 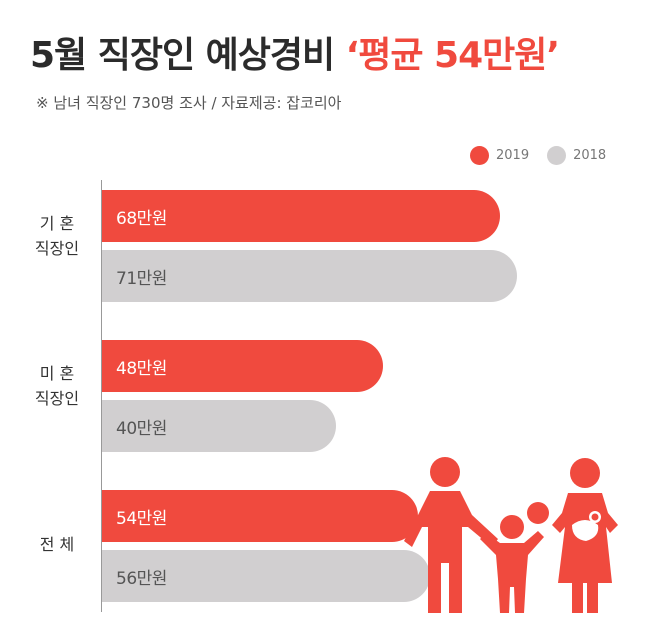 I want to click on child-body, so click(x=512, y=572).